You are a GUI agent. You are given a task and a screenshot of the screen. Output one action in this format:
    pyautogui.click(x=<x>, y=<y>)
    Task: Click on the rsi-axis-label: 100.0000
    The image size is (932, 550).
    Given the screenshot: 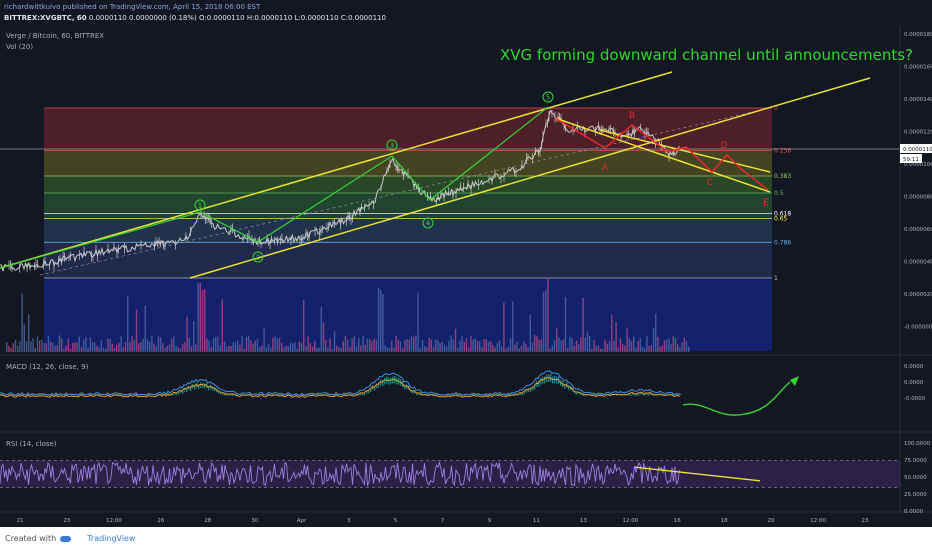 What is the action you would take?
    pyautogui.click(x=917, y=444)
    